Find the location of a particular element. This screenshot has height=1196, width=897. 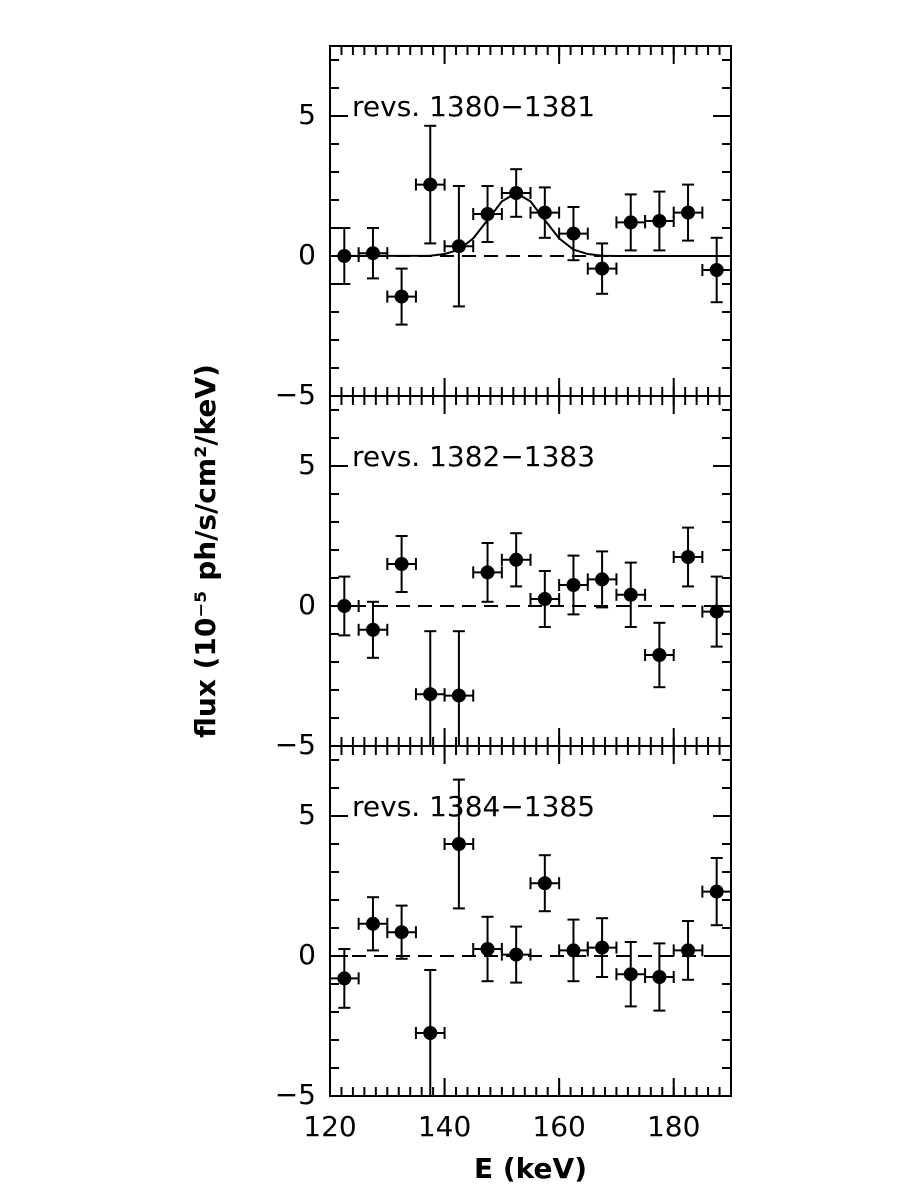

y-axis-label: flux (10⁻⁵ ph/s/cm²/keV) is located at coordinates (205, 551).